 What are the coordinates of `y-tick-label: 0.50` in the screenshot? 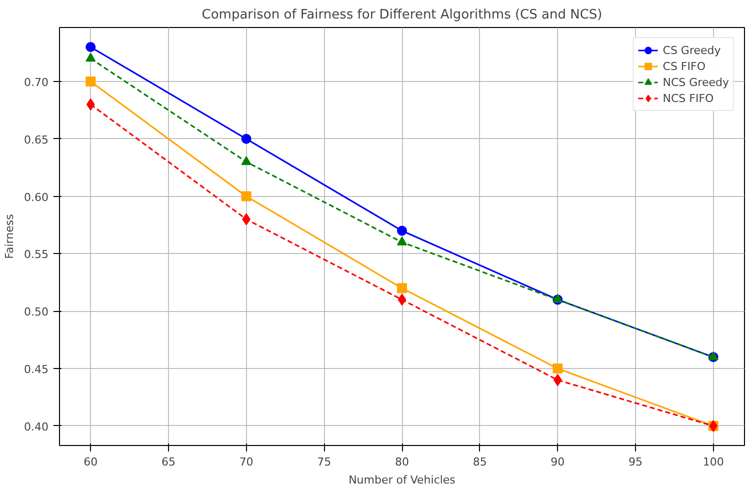 It's located at (36, 312).